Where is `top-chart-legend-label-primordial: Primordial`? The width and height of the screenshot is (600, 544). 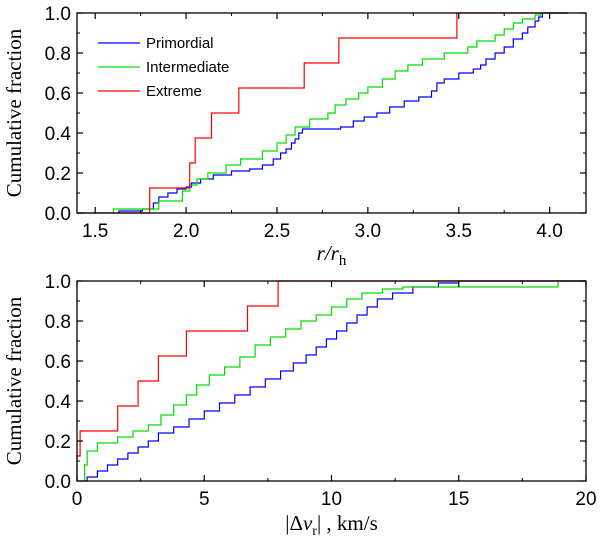
top-chart-legend-label-primordial: Primordial is located at coordinates (180, 43).